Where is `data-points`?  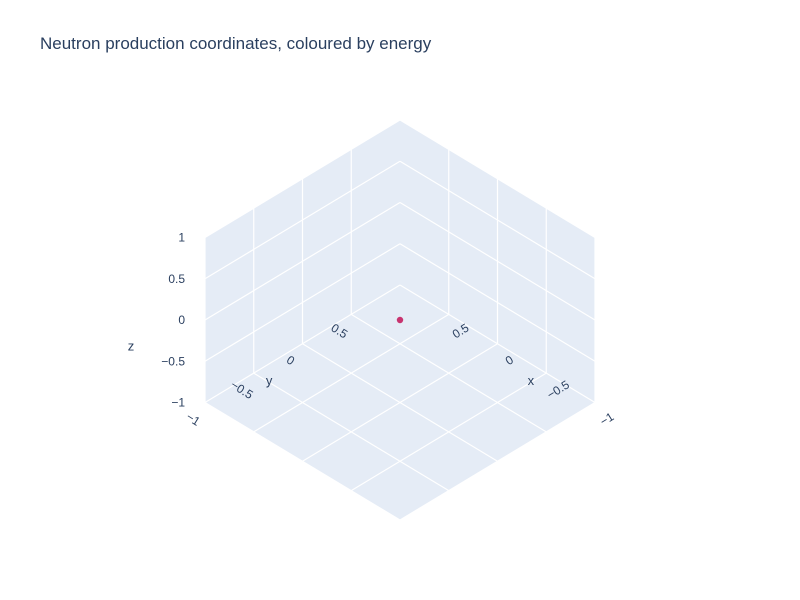 data-points is located at coordinates (400, 320).